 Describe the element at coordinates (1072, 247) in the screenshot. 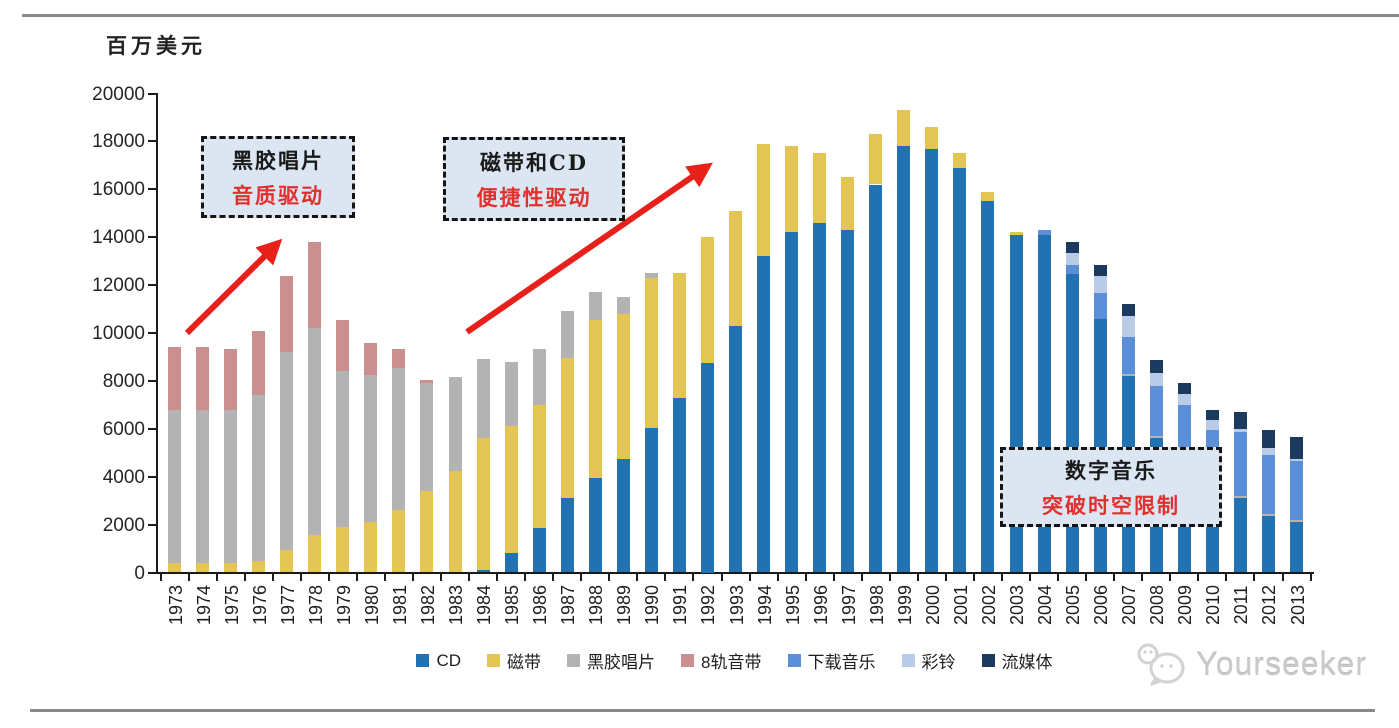

I see `bar-segment-2005-流媒体` at that location.